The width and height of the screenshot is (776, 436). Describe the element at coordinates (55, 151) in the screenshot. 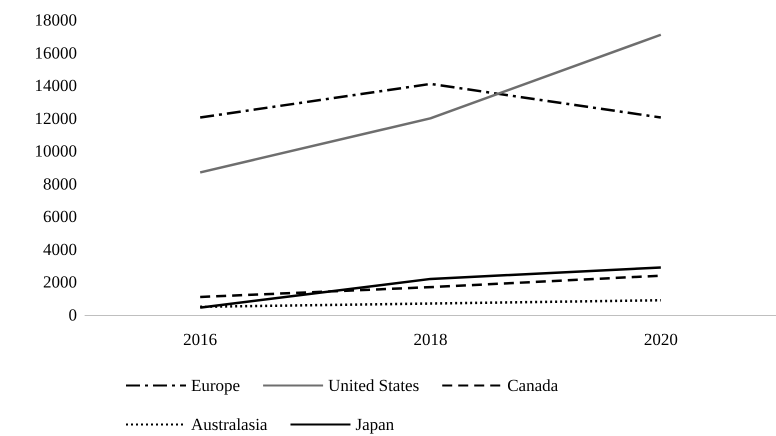

I see `y-tick-label: 10000` at that location.